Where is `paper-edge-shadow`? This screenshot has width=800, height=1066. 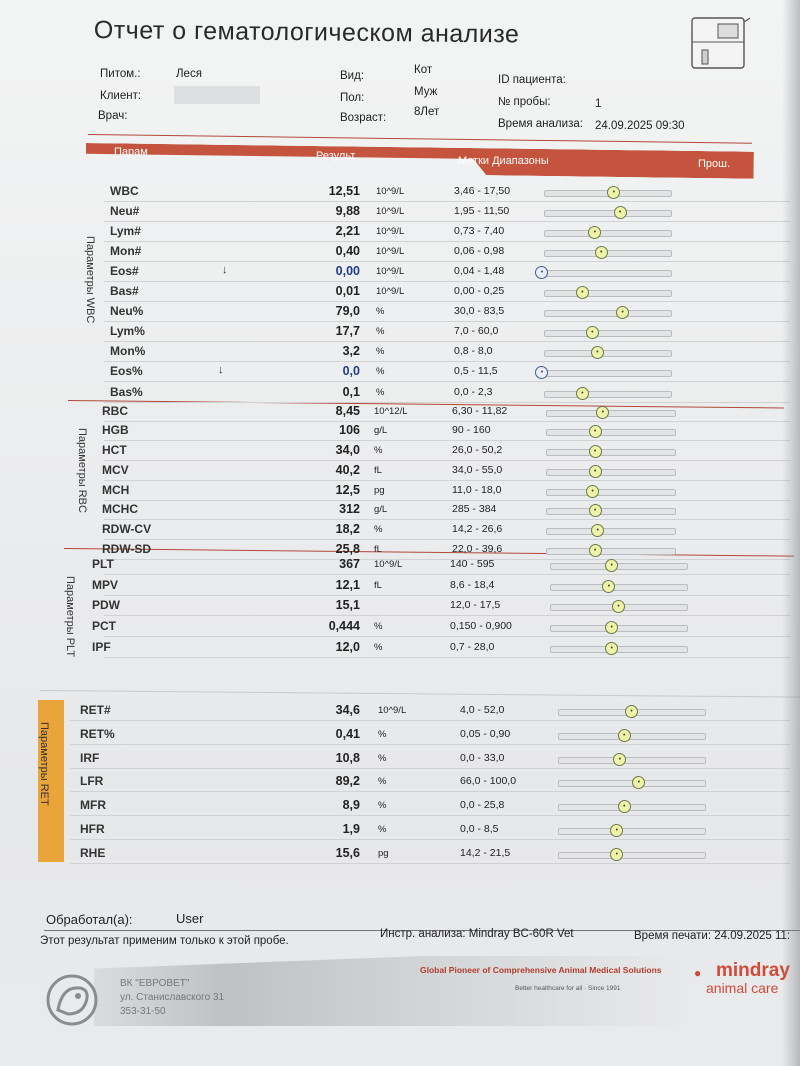 paper-edge-shadow is located at coordinates (791, 533).